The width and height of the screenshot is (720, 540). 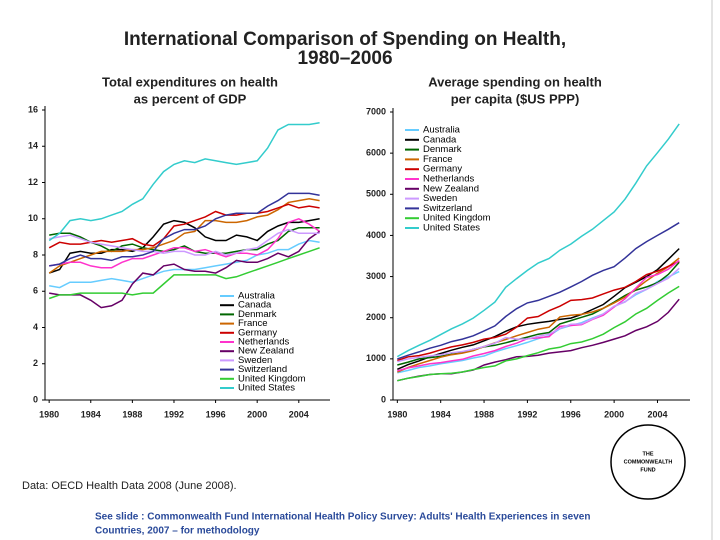 I want to click on y-tick-label: 2000, so click(x=376, y=317).